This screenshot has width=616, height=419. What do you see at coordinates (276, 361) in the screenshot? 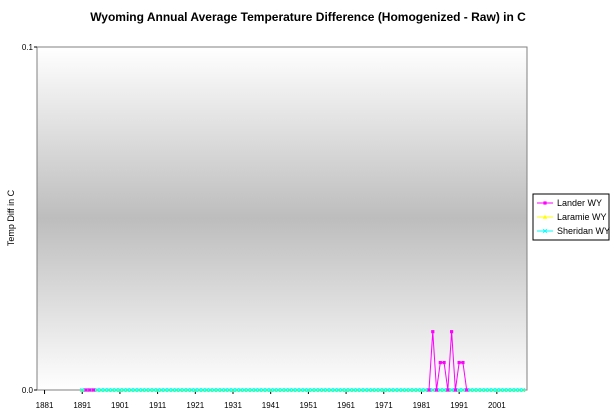
I see `series-lander-wy` at bounding box center [276, 361].